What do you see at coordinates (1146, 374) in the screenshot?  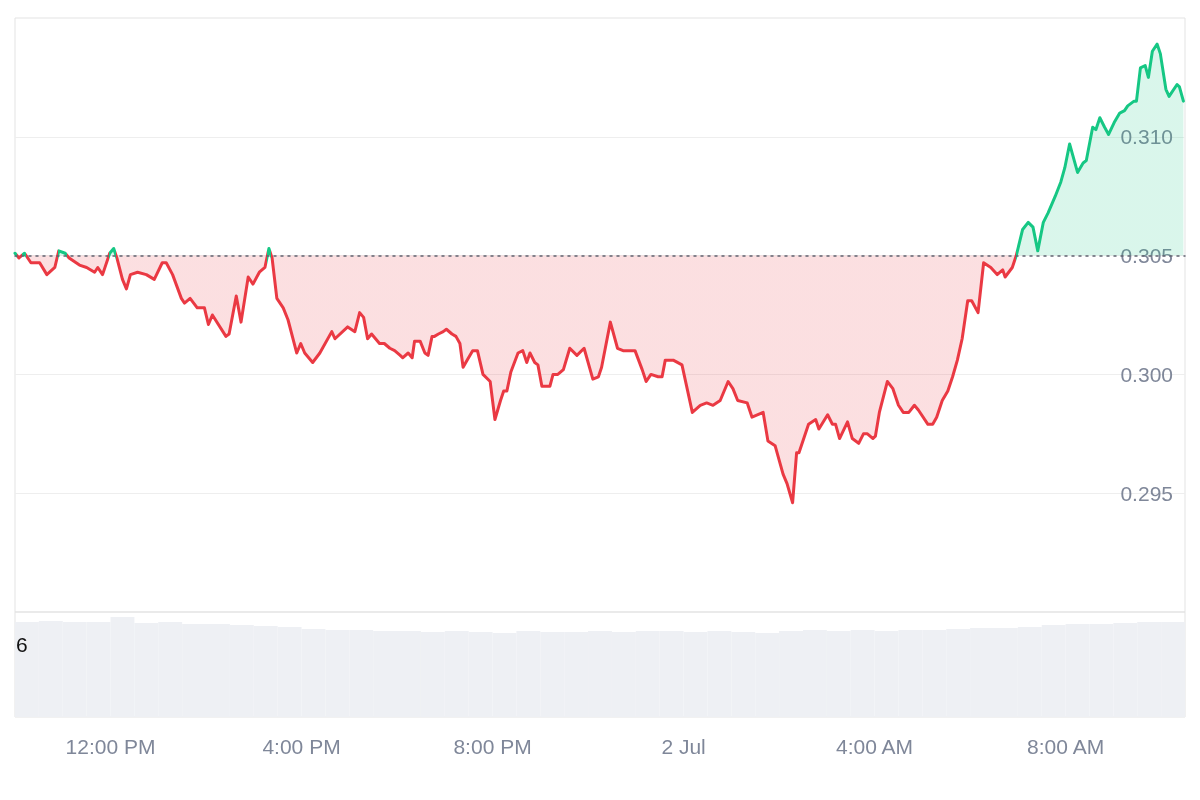 I see `y-tick-label: 0.300` at bounding box center [1146, 374].